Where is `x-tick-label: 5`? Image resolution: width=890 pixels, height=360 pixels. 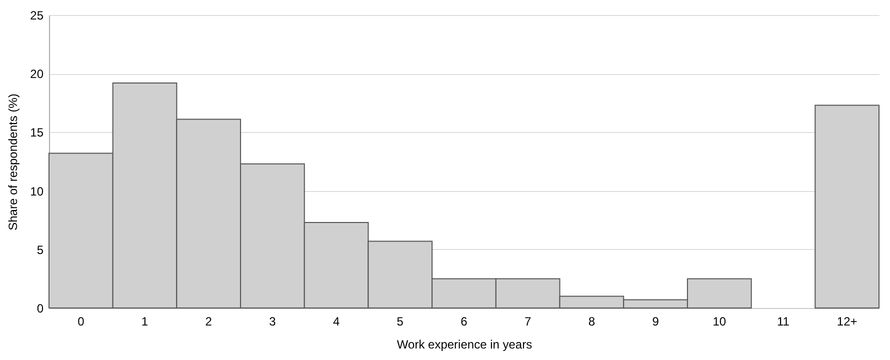 x-tick-label: 5 is located at coordinates (400, 321).